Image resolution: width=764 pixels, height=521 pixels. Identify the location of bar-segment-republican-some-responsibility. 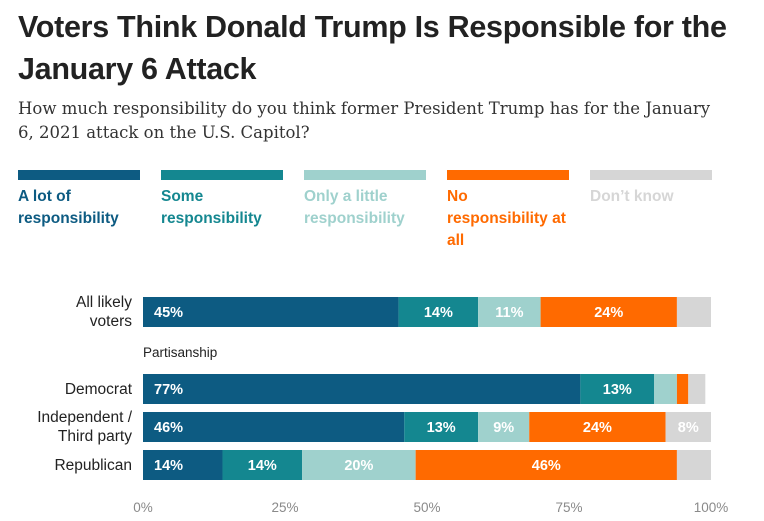
(262, 465).